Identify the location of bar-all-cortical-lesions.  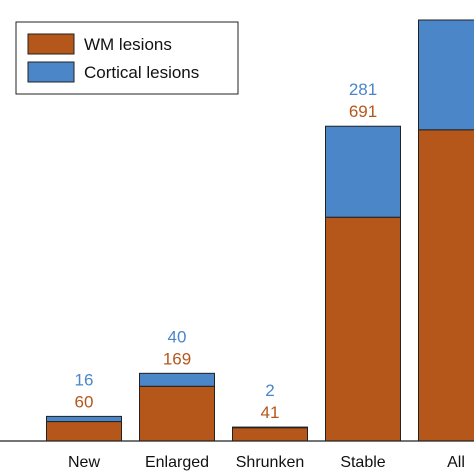
(446, 75).